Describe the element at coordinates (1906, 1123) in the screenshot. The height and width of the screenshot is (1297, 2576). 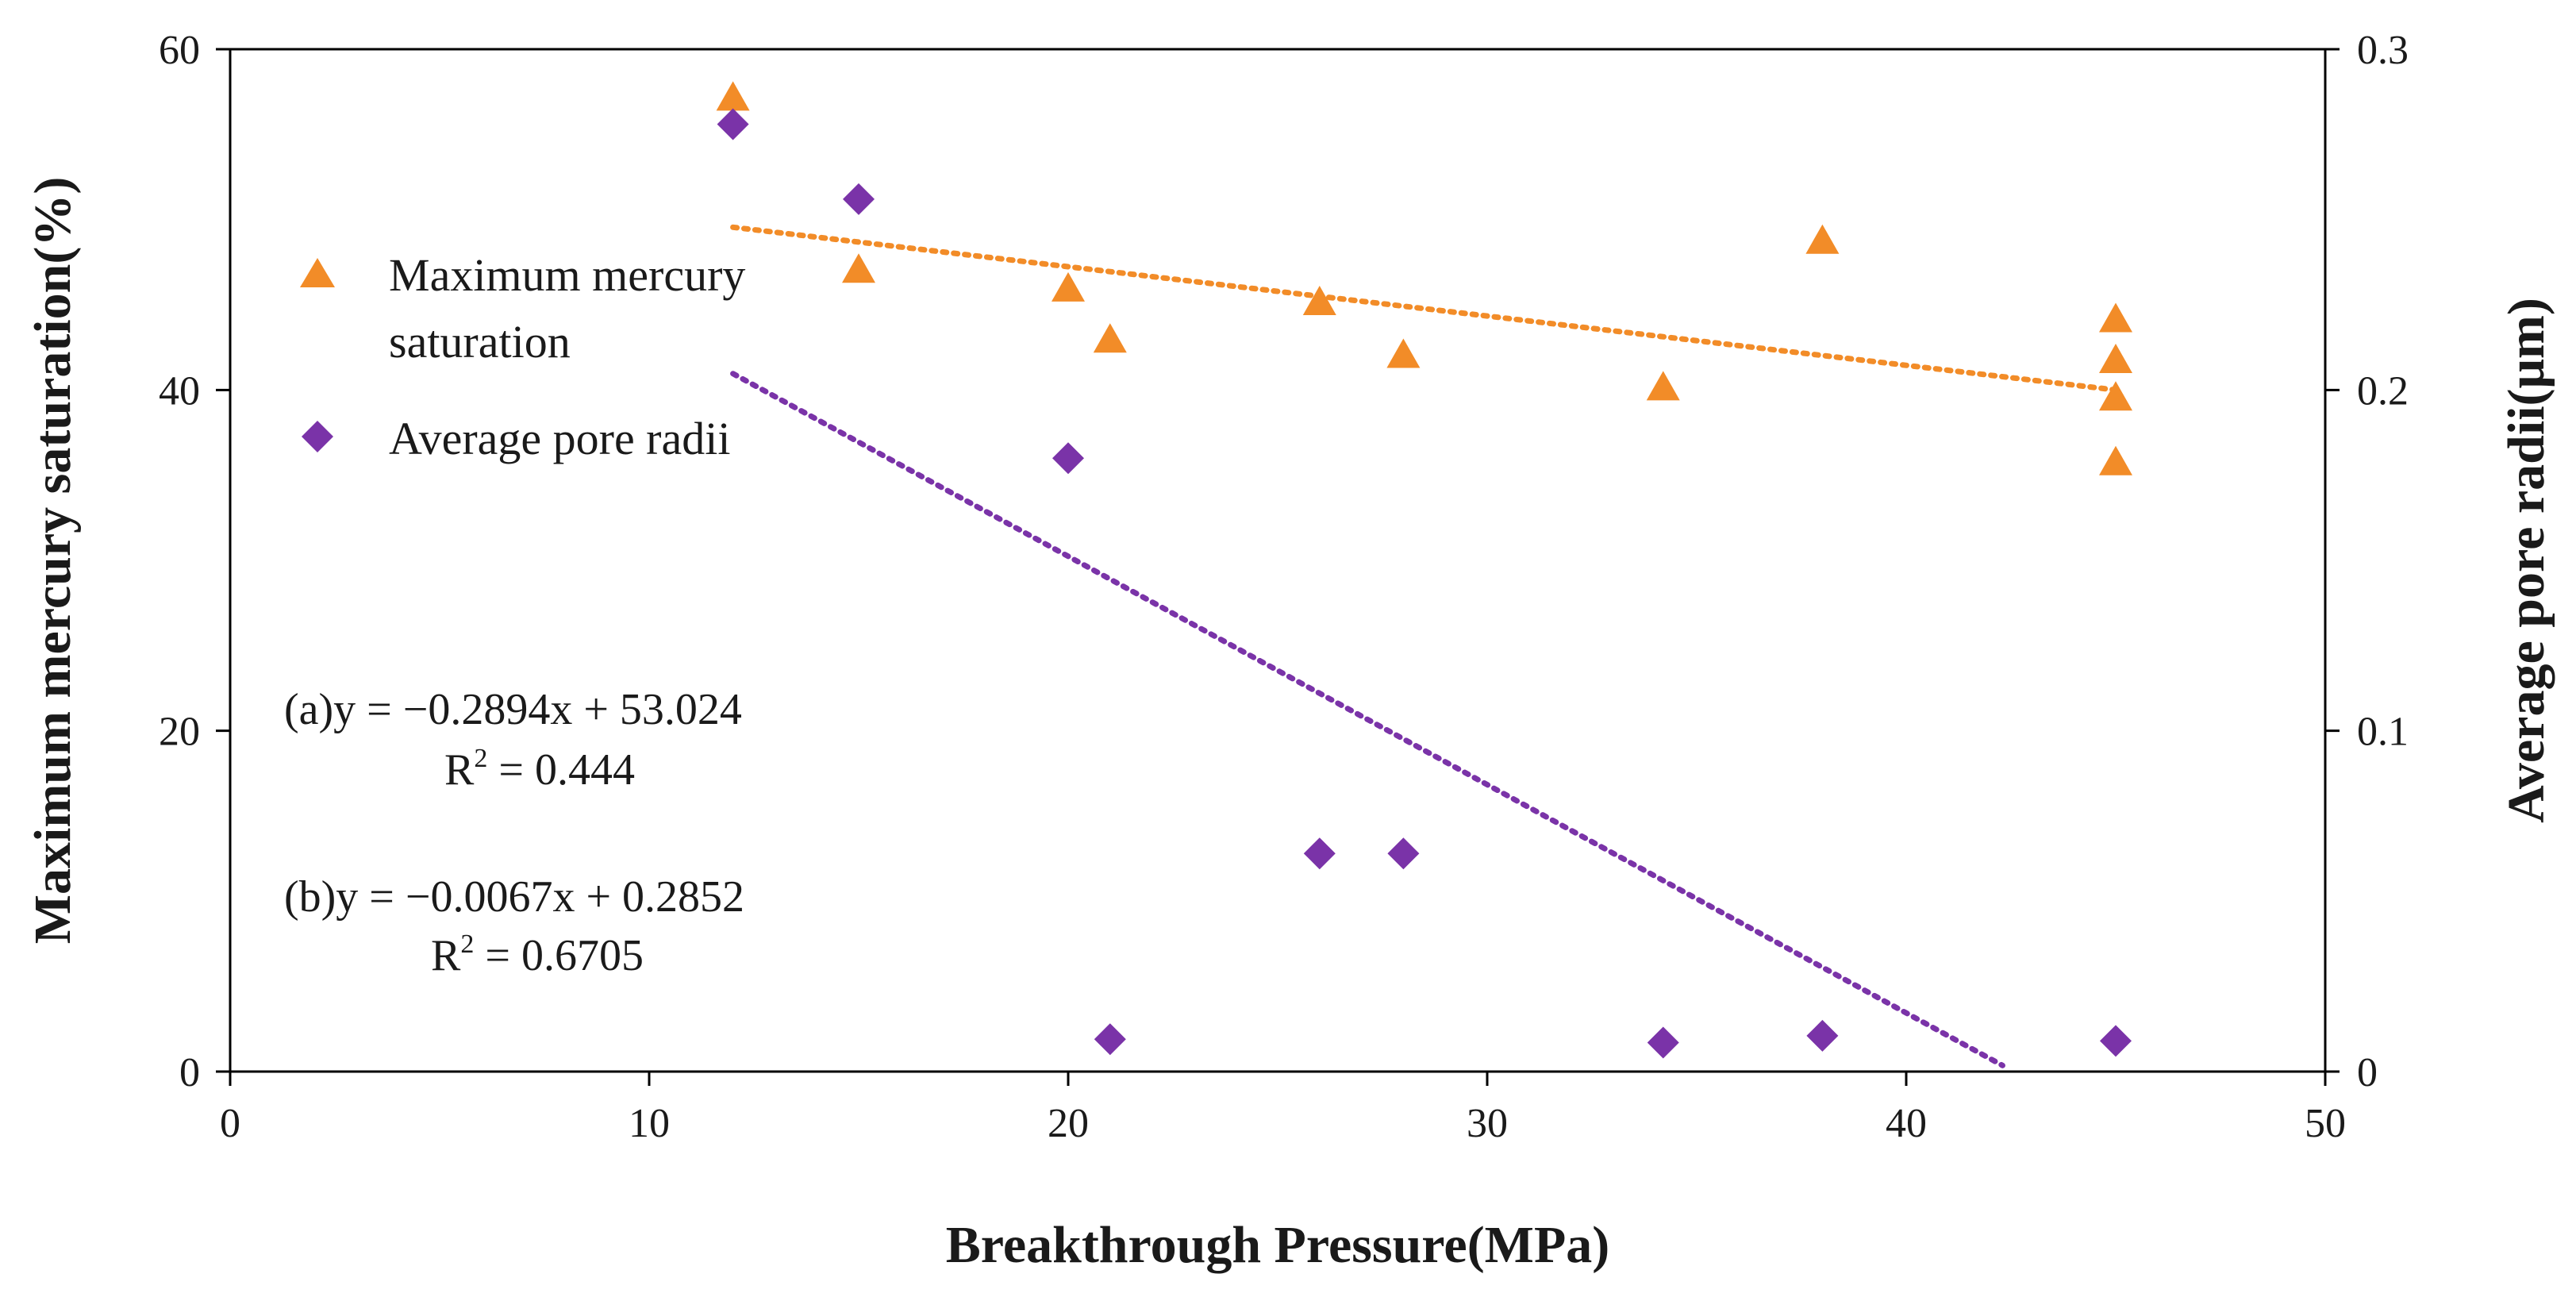
I see `x-tick-label: 40` at that location.